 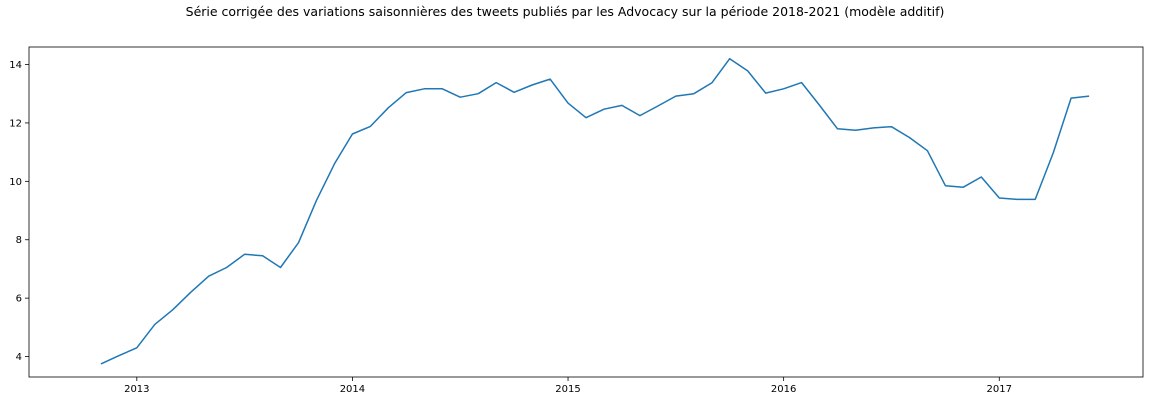 What do you see at coordinates (19, 240) in the screenshot?
I see `y-tick-label: 8` at bounding box center [19, 240].